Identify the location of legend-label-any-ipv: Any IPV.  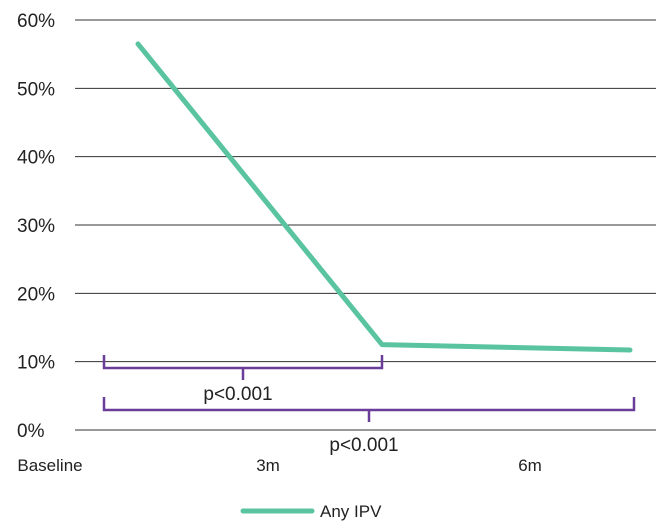
(351, 511).